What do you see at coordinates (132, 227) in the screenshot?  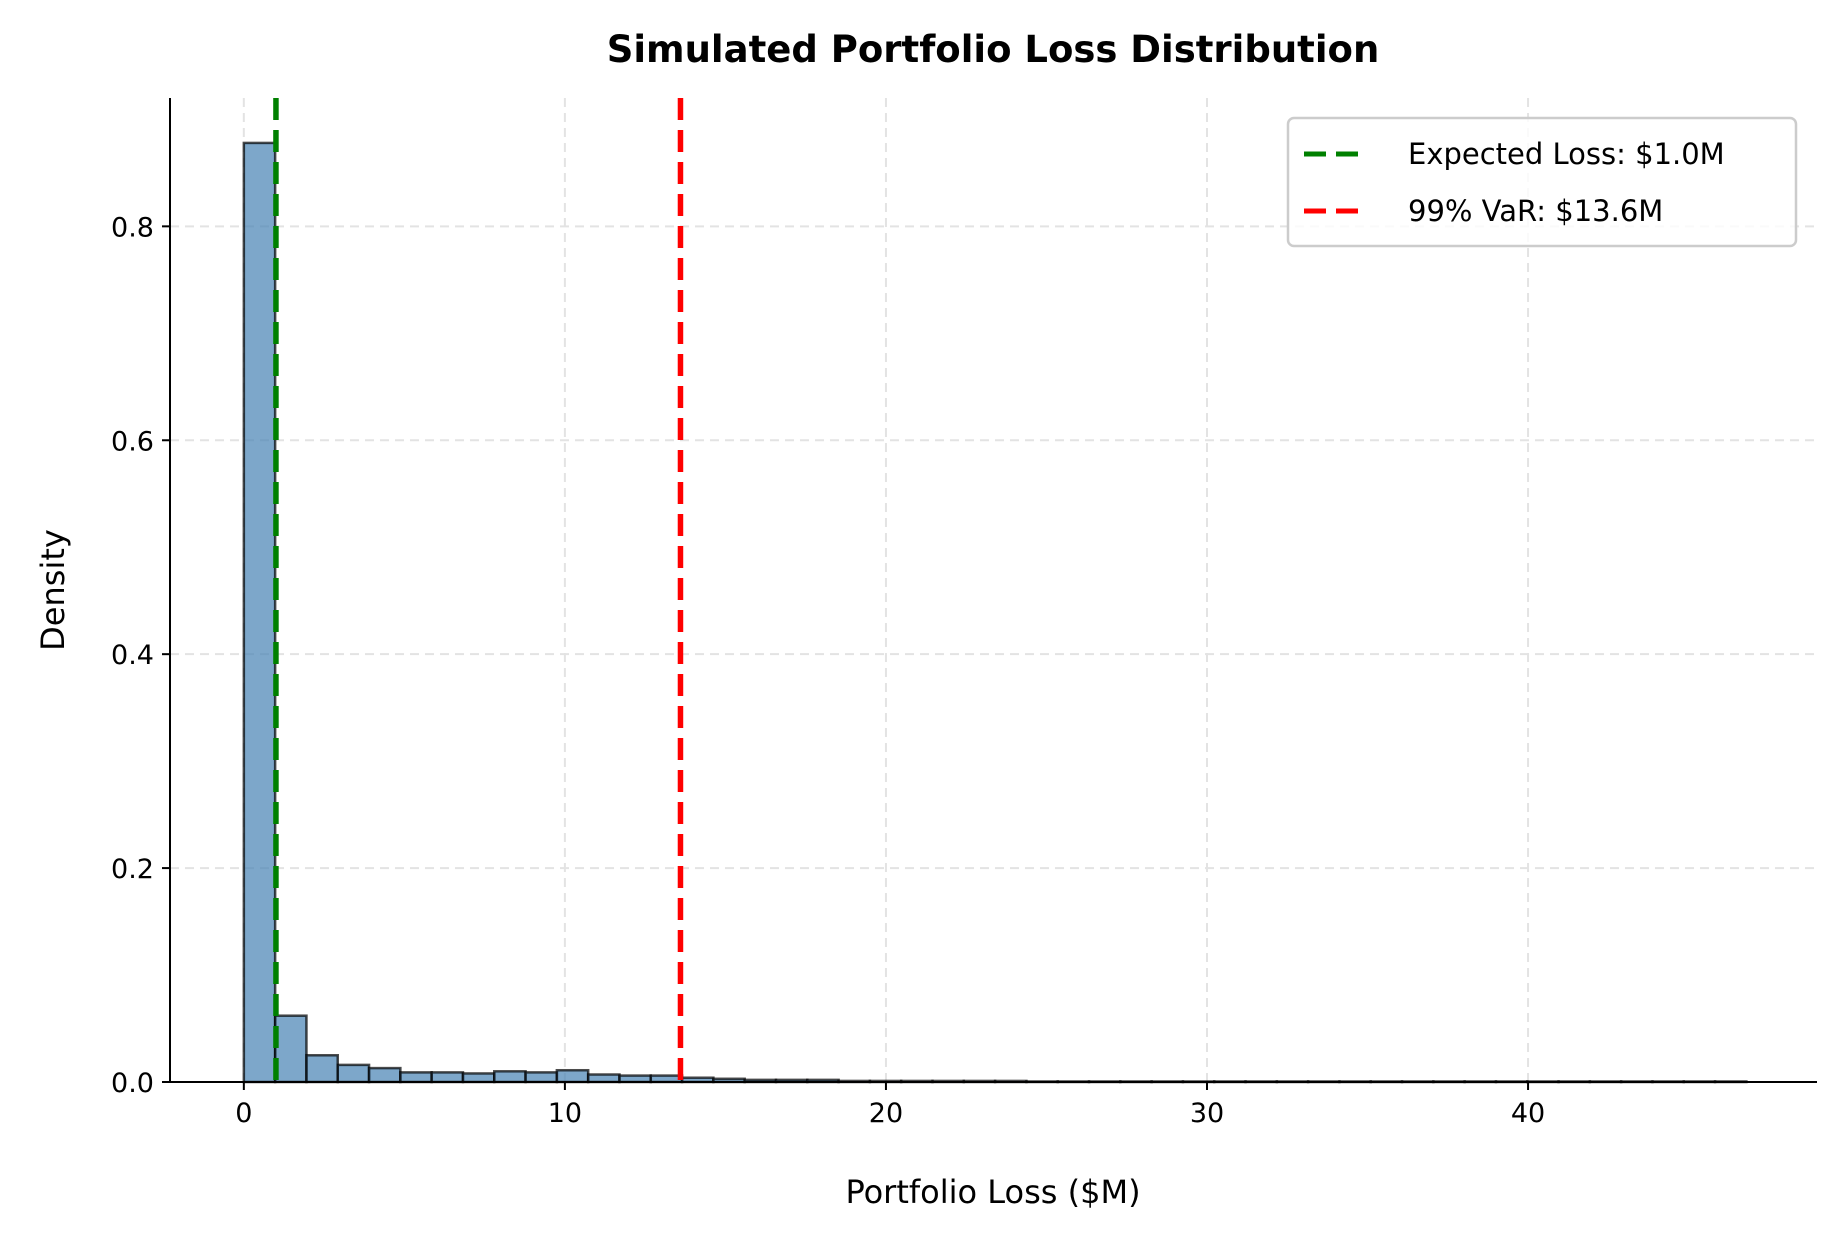 I see `y-tick-label: 0.8` at bounding box center [132, 227].